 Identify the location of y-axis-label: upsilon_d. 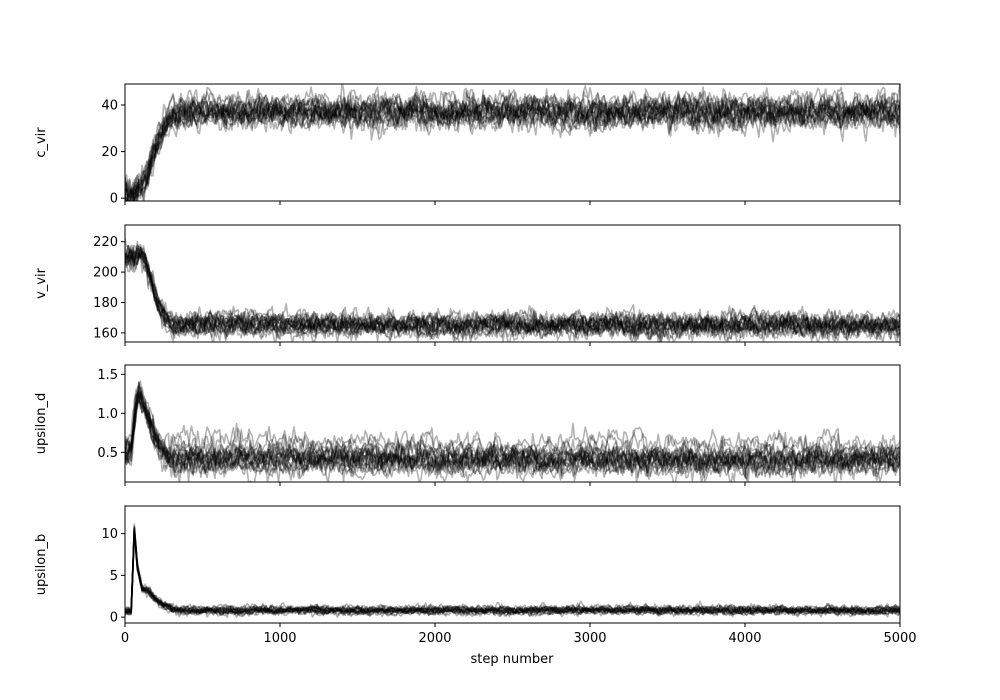
(41, 423).